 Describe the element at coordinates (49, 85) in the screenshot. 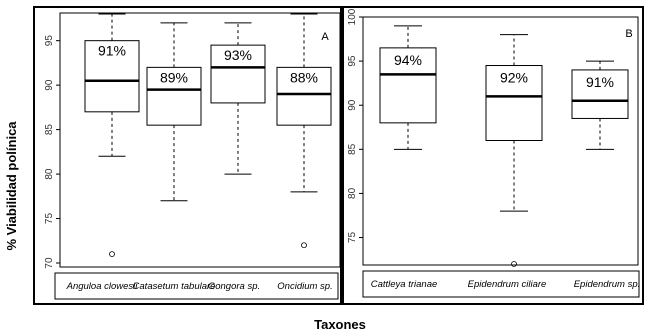

I see `panel-a-y-tick-label: 90` at that location.